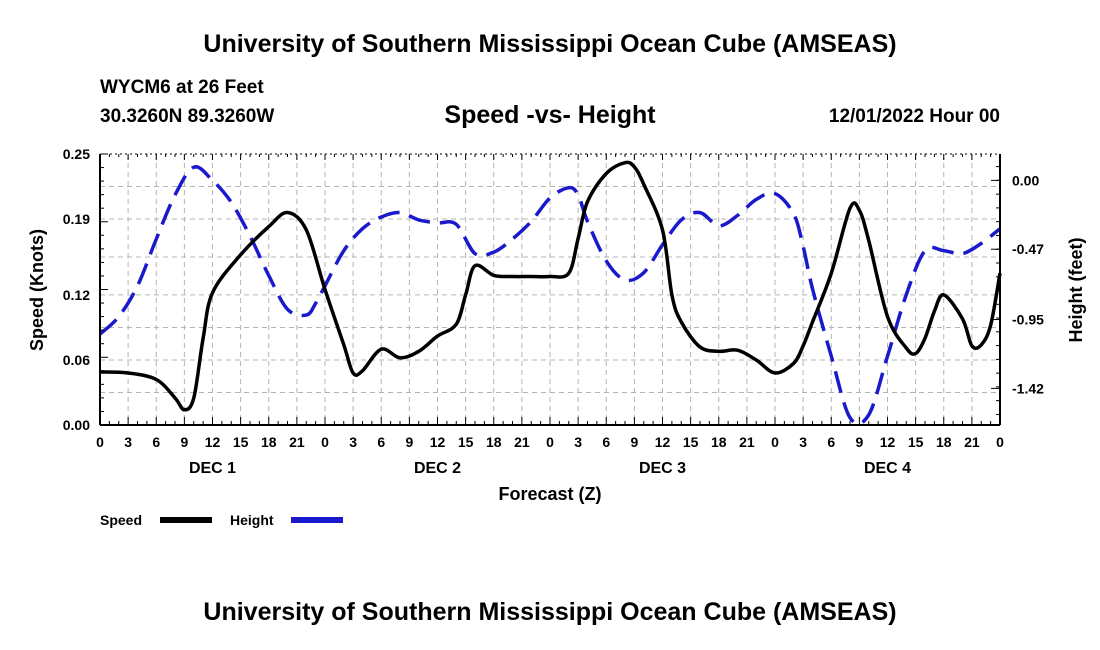 This screenshot has height=650, width=1100. Describe the element at coordinates (1028, 388) in the screenshot. I see `y2-tick-label: -1.42` at that location.